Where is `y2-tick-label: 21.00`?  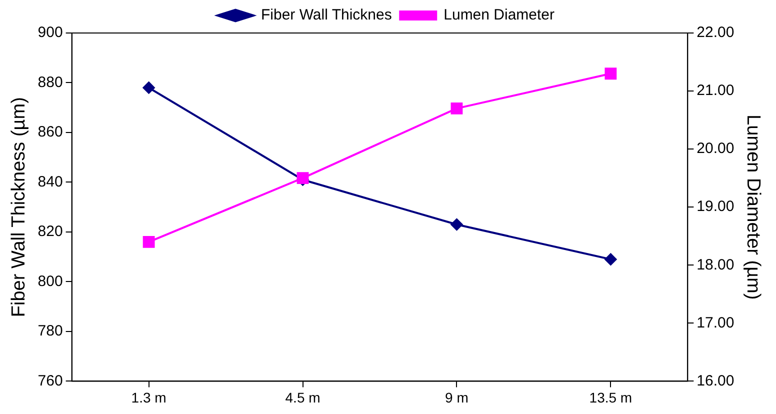 y2-tick-label: 21.00 is located at coordinates (715, 91).